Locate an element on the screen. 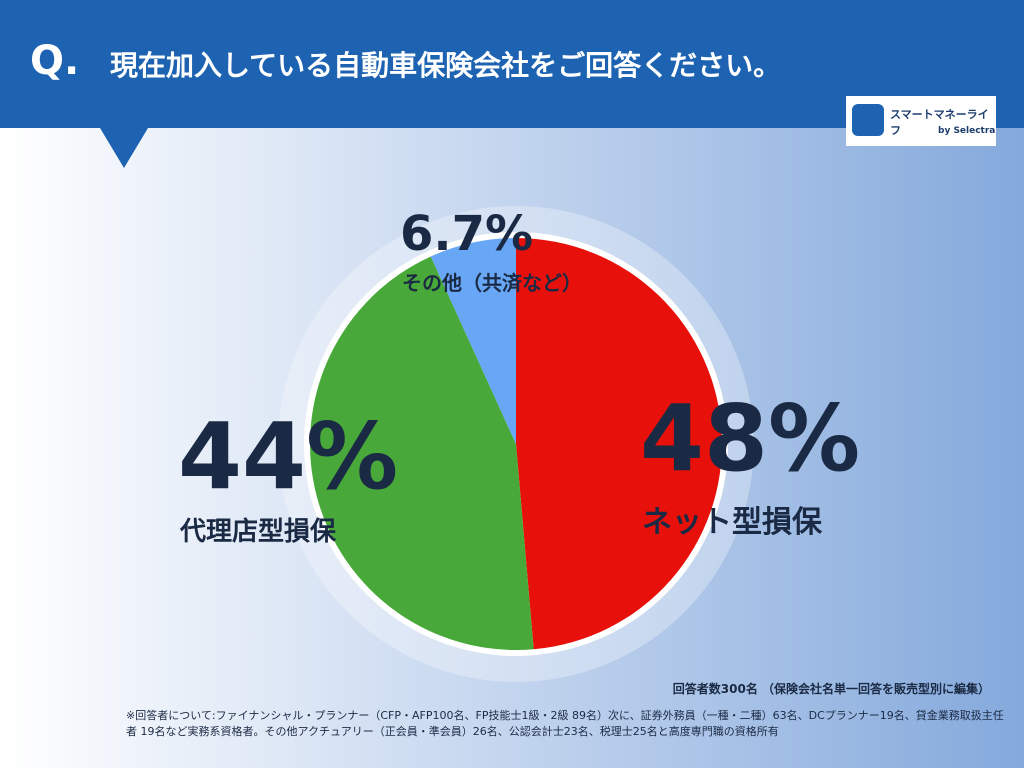 Image resolution: width=1024 pixels, height=768 pixels. logo-icon is located at coordinates (868, 120).